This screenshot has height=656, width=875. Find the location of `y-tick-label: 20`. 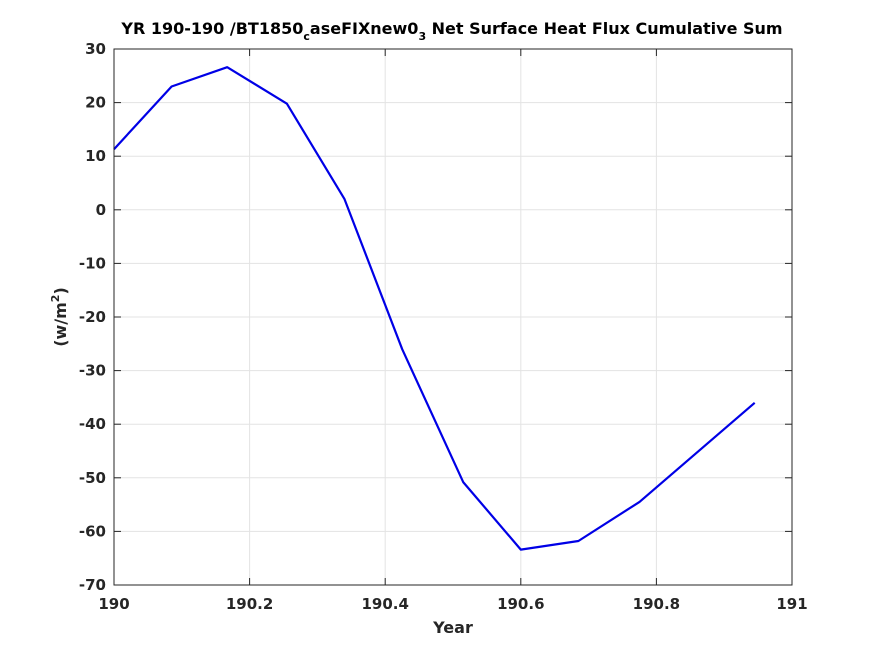

y-tick-label: 20 is located at coordinates (95, 103).